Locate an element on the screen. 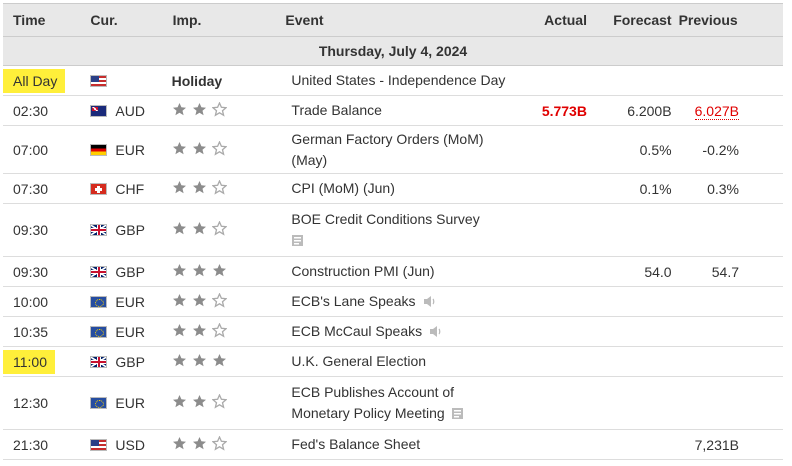 Image resolution: width=792 pixels, height=466 pixels. table-row: 09:30 GBP BOE Credit Conditions Survey is located at coordinates (393, 230).